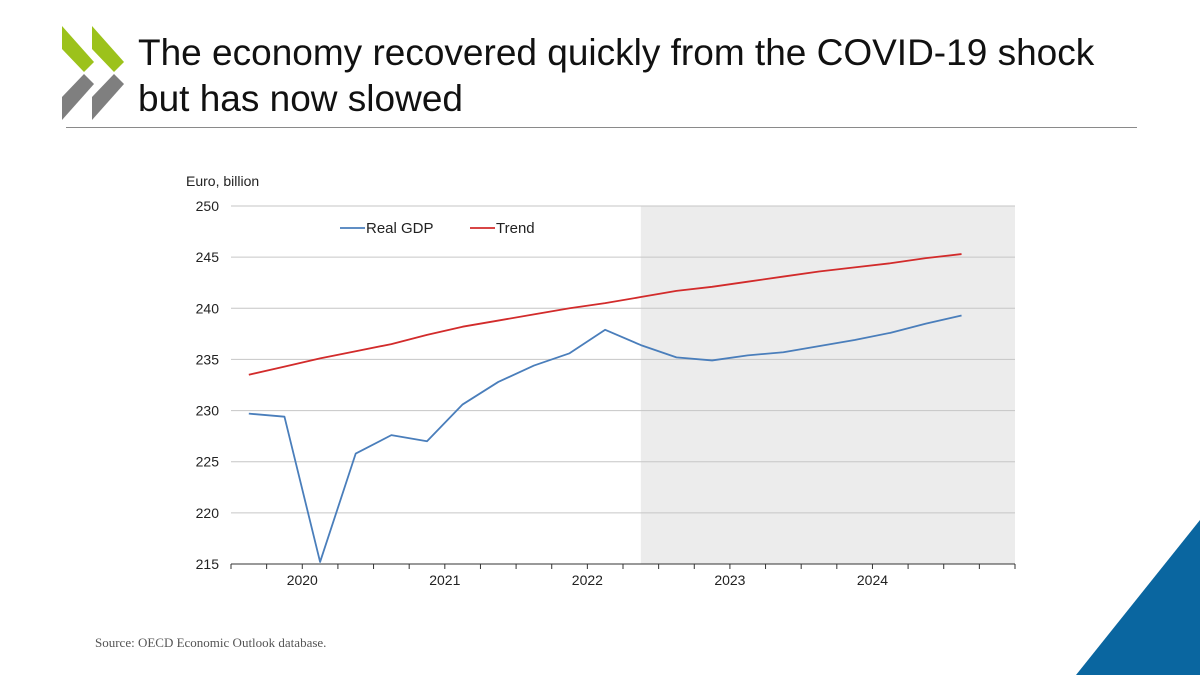 The width and height of the screenshot is (1200, 675). I want to click on y-tick-label: 240, so click(208, 308).